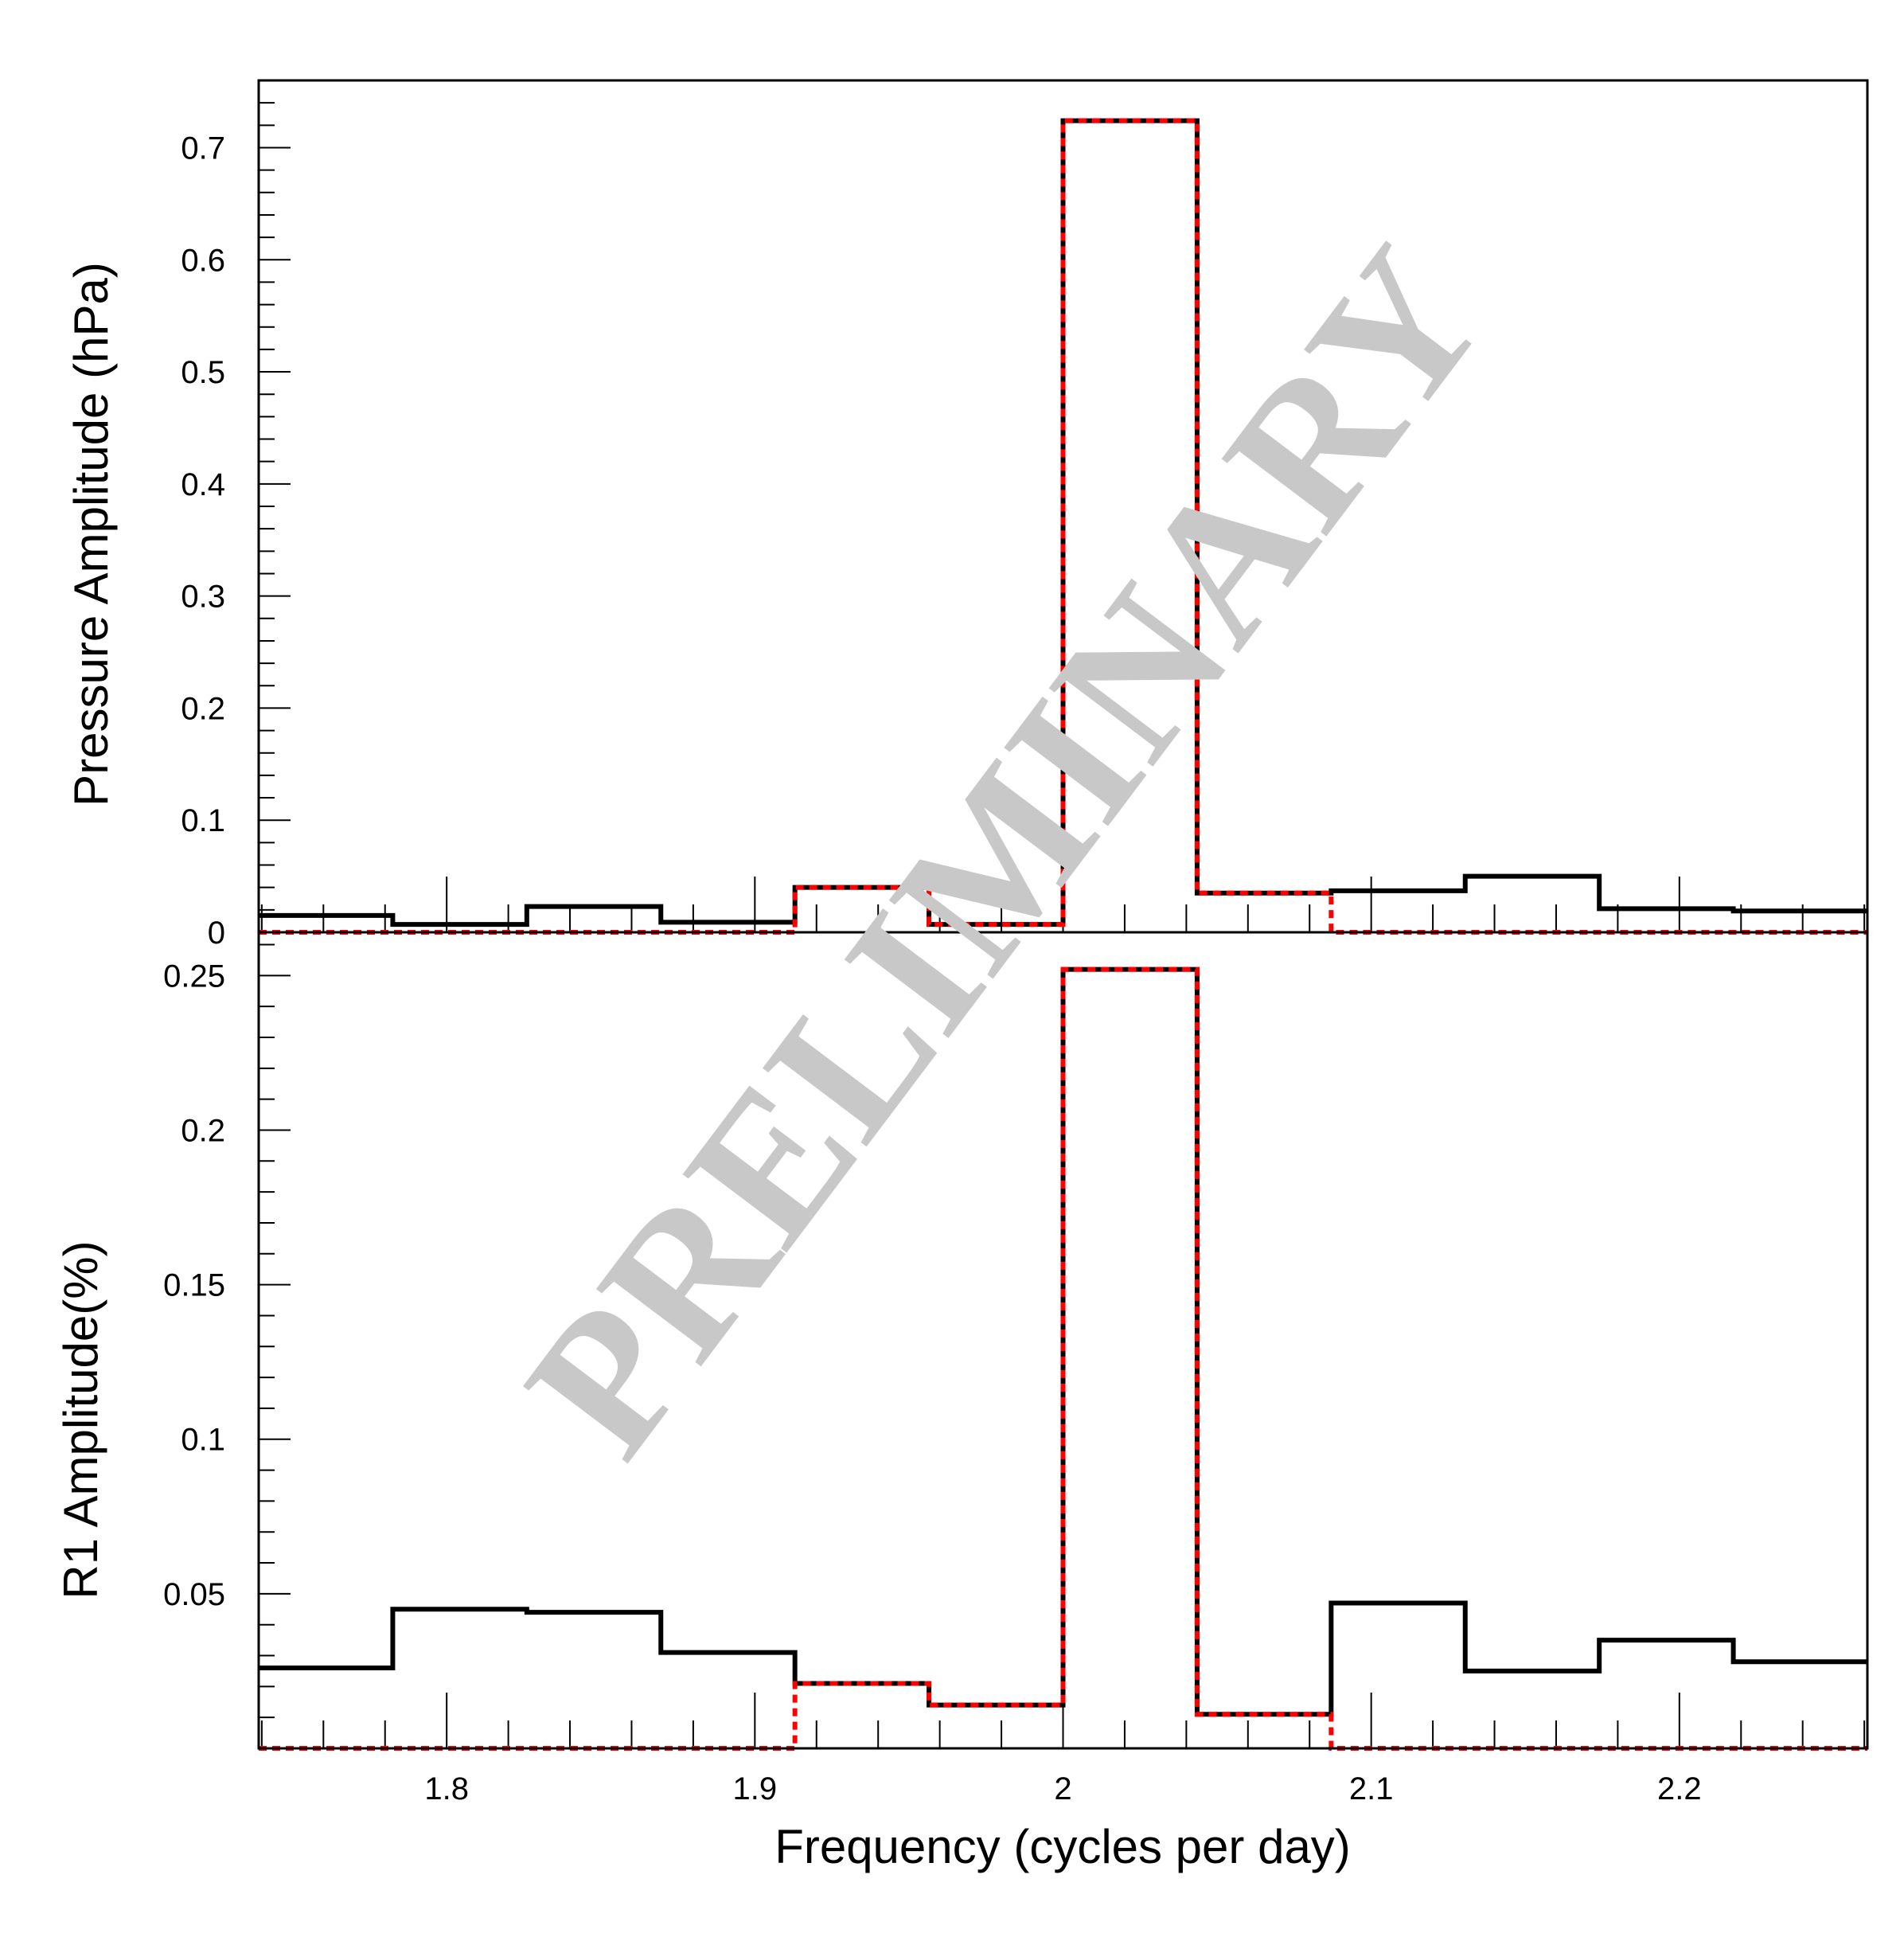  I want to click on x-axis-title: Frequency (cycles per day), so click(1062, 1846).